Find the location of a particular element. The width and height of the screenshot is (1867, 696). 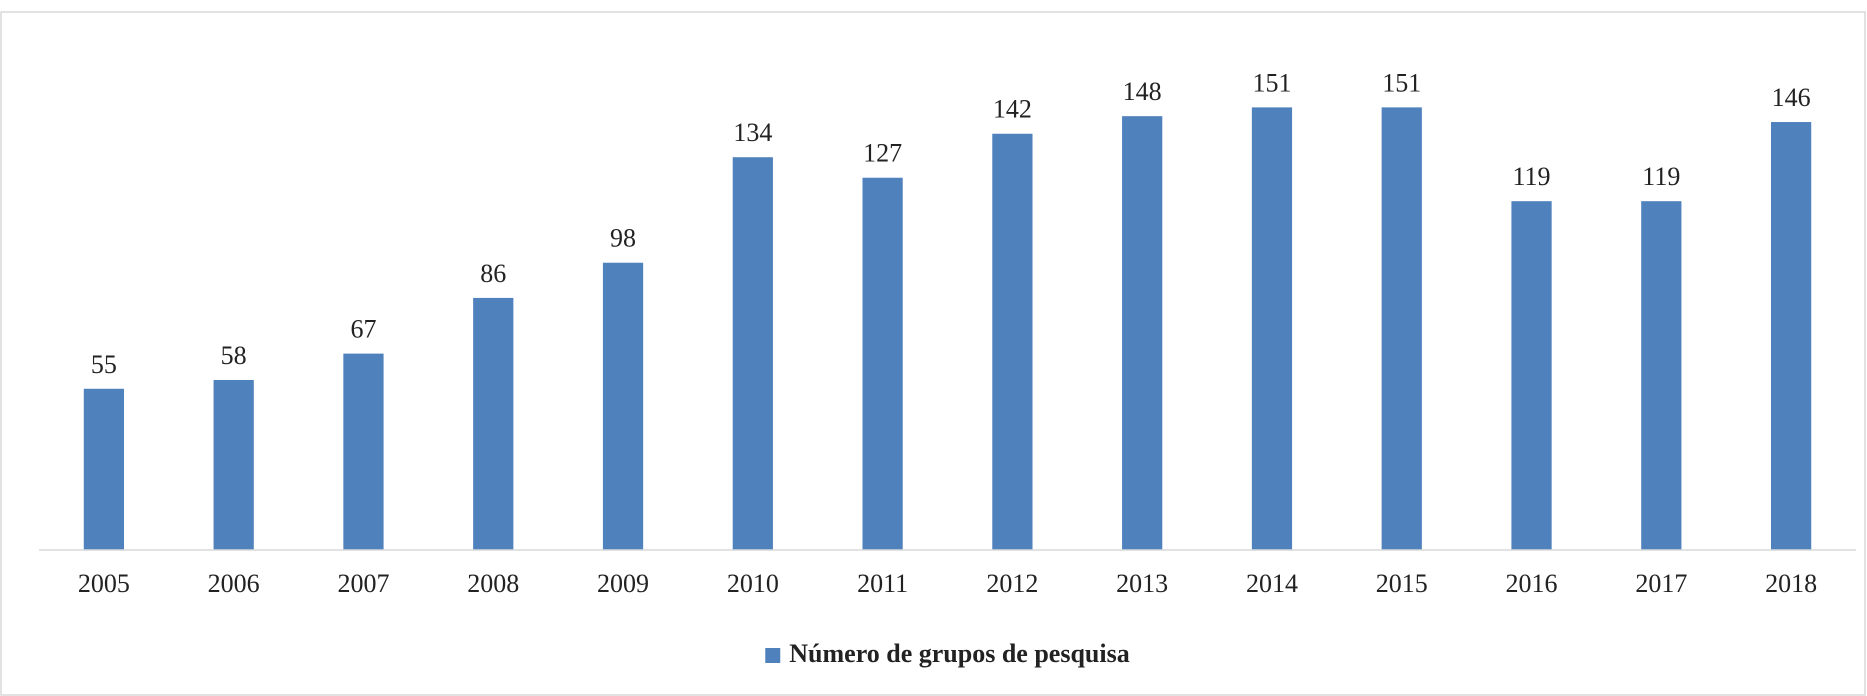

data-label: 55 is located at coordinates (104, 364).